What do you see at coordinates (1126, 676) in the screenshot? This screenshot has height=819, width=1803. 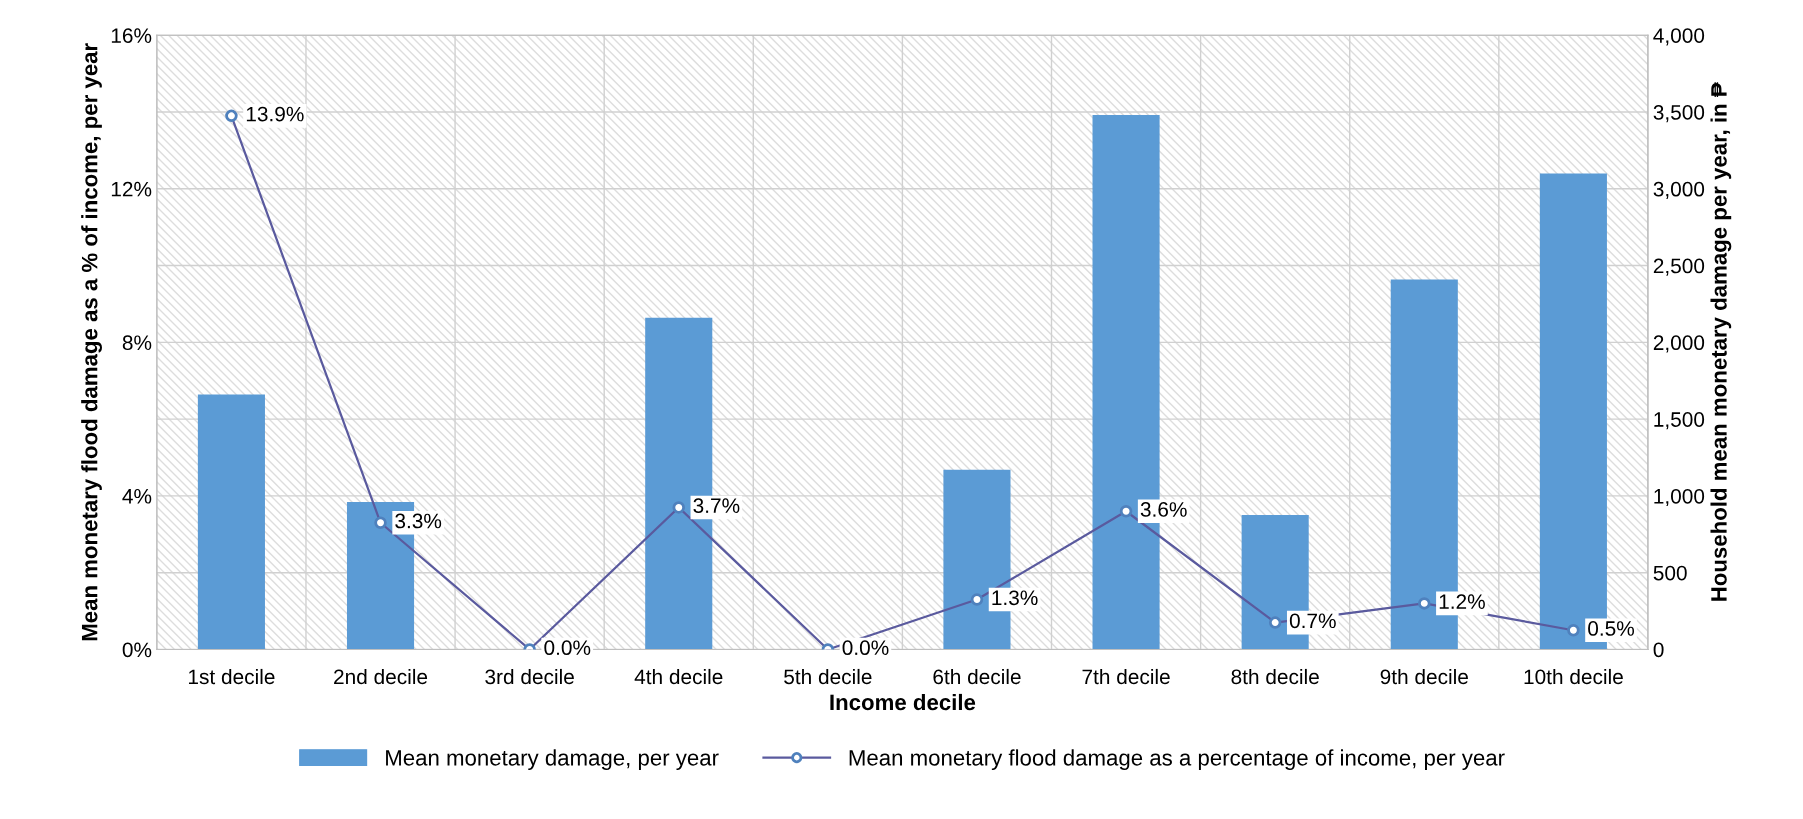 I see `x-tick-label: 7th decile` at bounding box center [1126, 676].